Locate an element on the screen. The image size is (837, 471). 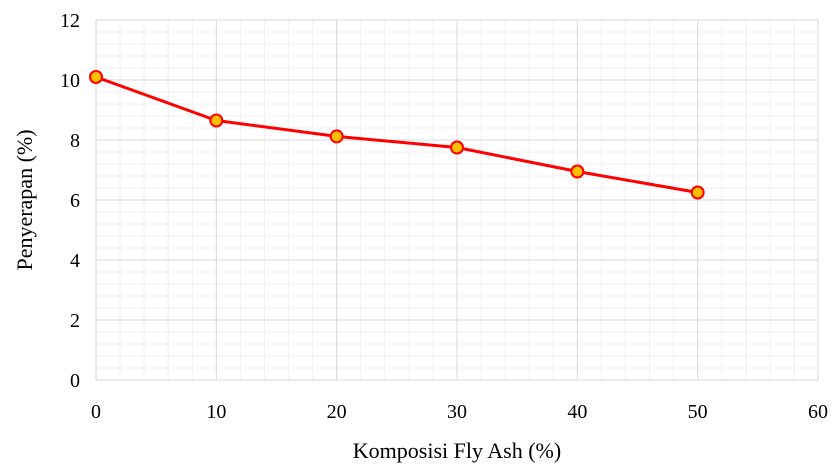
y-tick-label: 0 is located at coordinates (75, 381).